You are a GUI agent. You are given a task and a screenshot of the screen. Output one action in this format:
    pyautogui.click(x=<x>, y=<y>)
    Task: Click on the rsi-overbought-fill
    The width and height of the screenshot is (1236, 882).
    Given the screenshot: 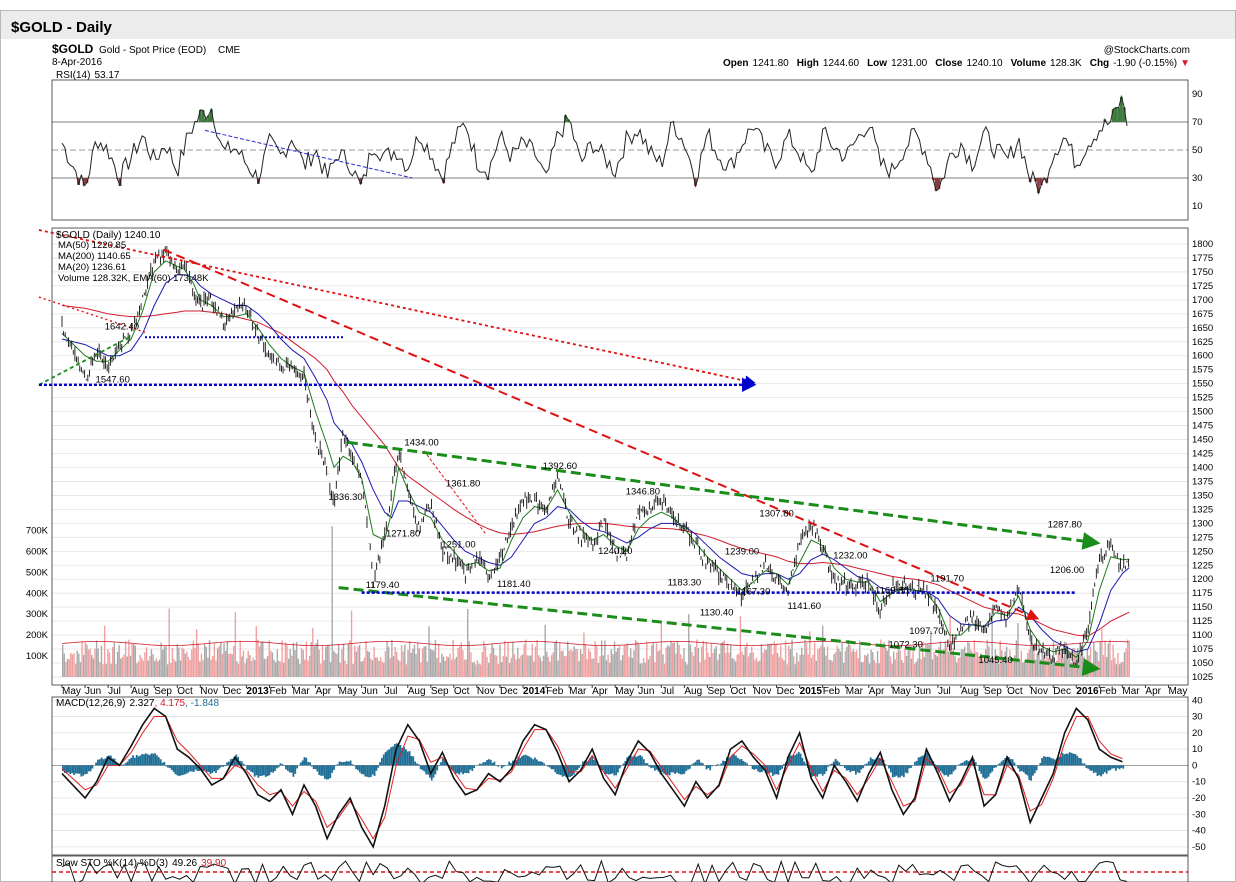 What is the action you would take?
    pyautogui.click(x=1113, y=115)
    